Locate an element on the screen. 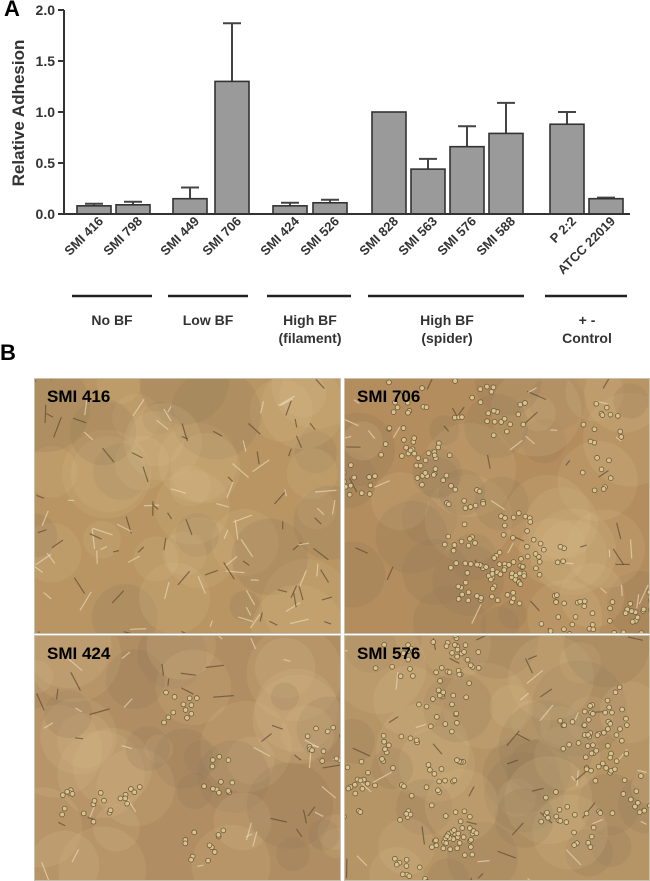 The width and height of the screenshot is (650, 881). x-tick-label: SMI 828 is located at coordinates (378, 236).